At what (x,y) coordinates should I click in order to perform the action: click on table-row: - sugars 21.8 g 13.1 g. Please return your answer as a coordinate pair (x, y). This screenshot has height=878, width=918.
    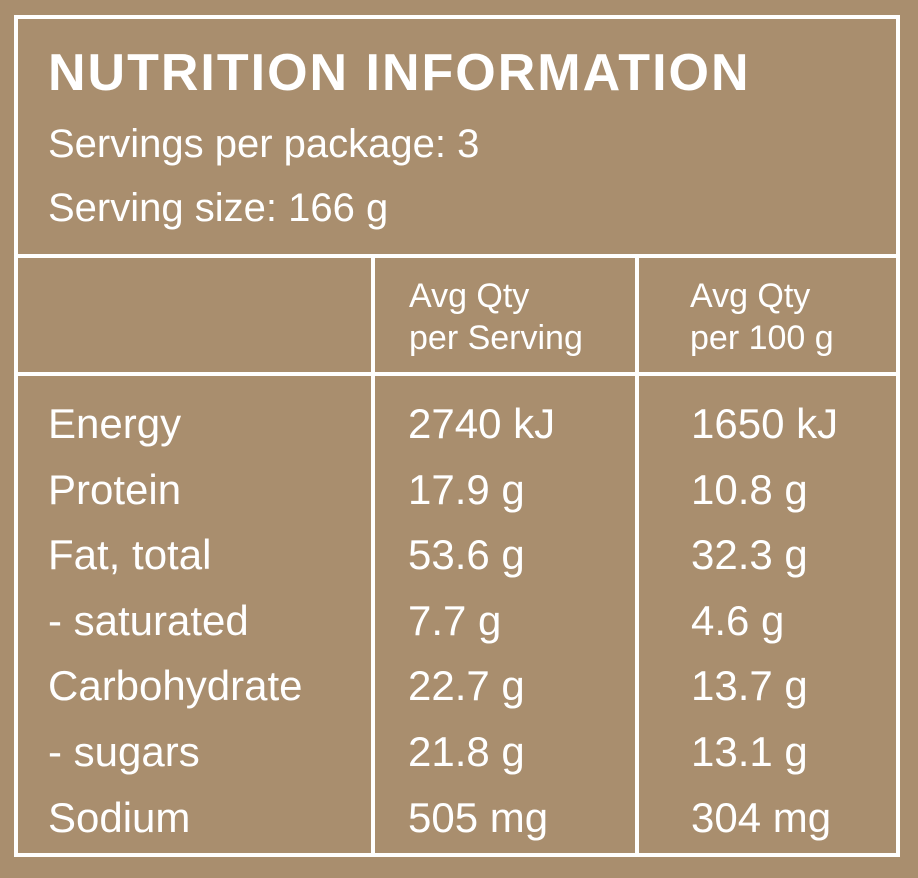
    Looking at the image, I should click on (457, 760).